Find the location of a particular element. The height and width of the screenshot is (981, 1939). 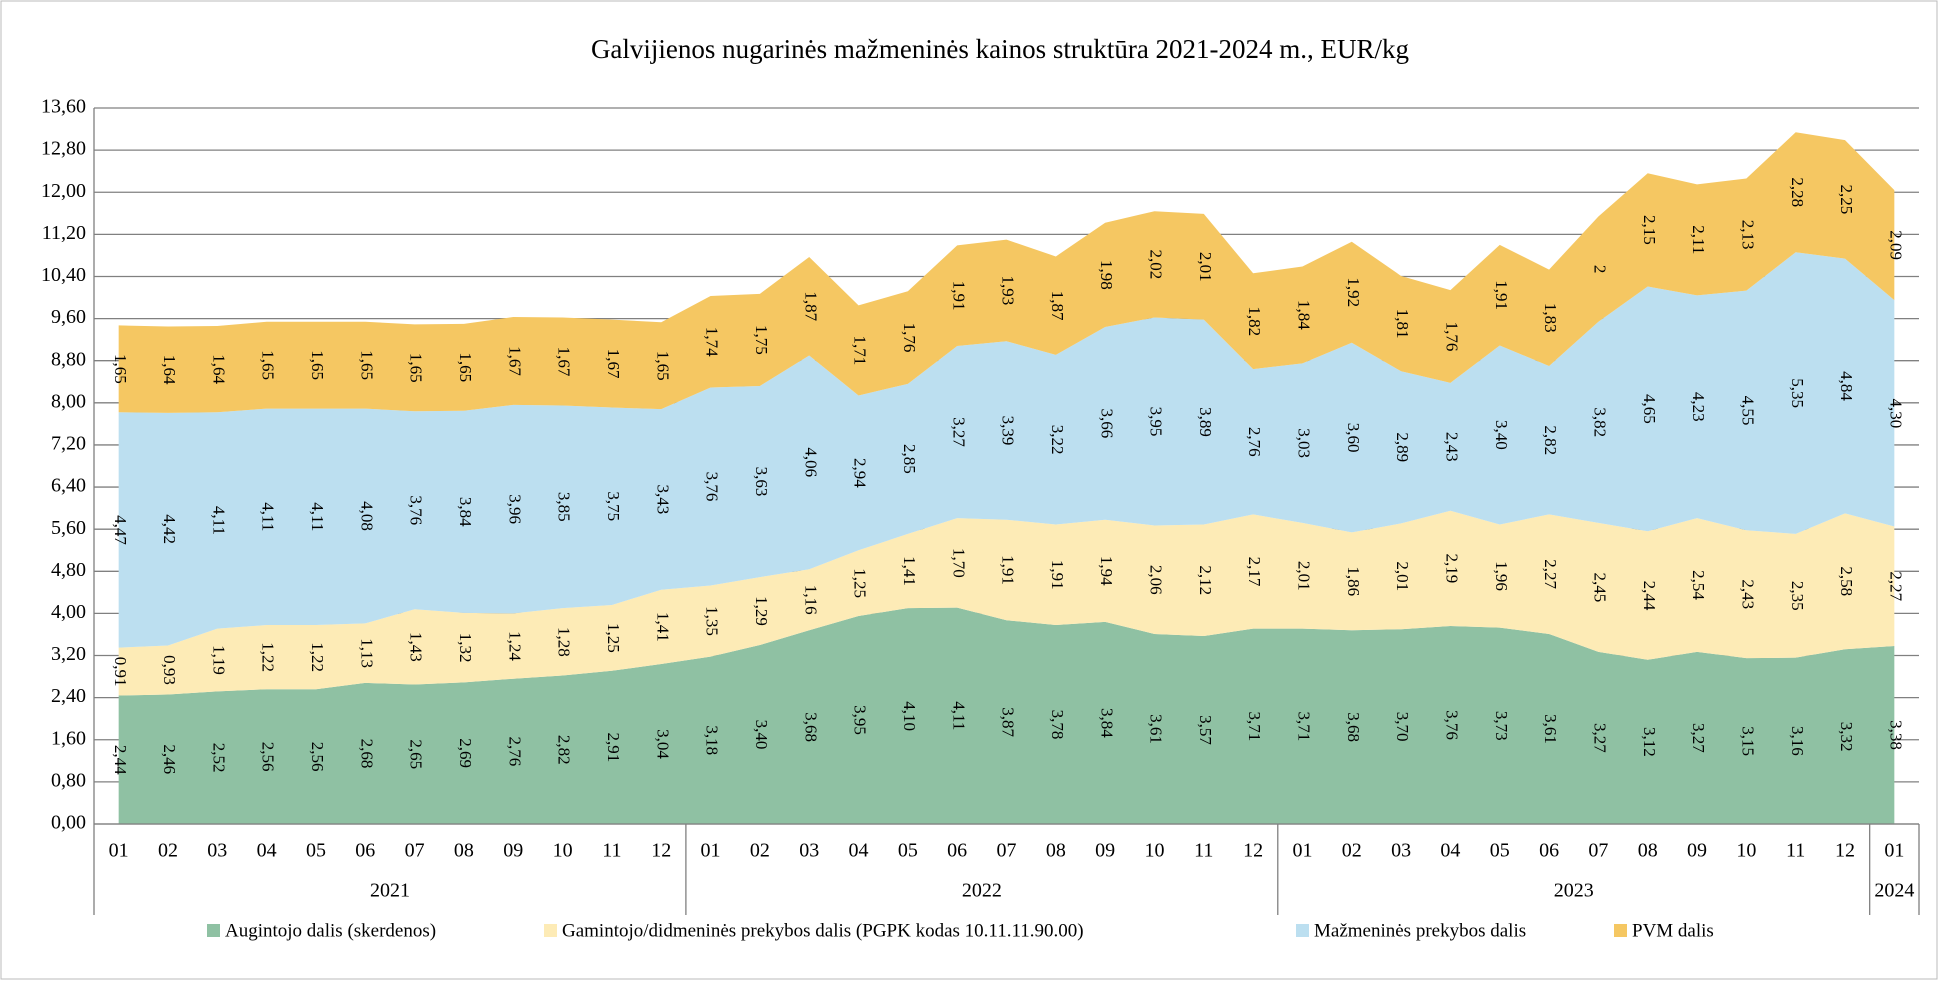

y-tick-label: 9,60 is located at coordinates (68, 317).